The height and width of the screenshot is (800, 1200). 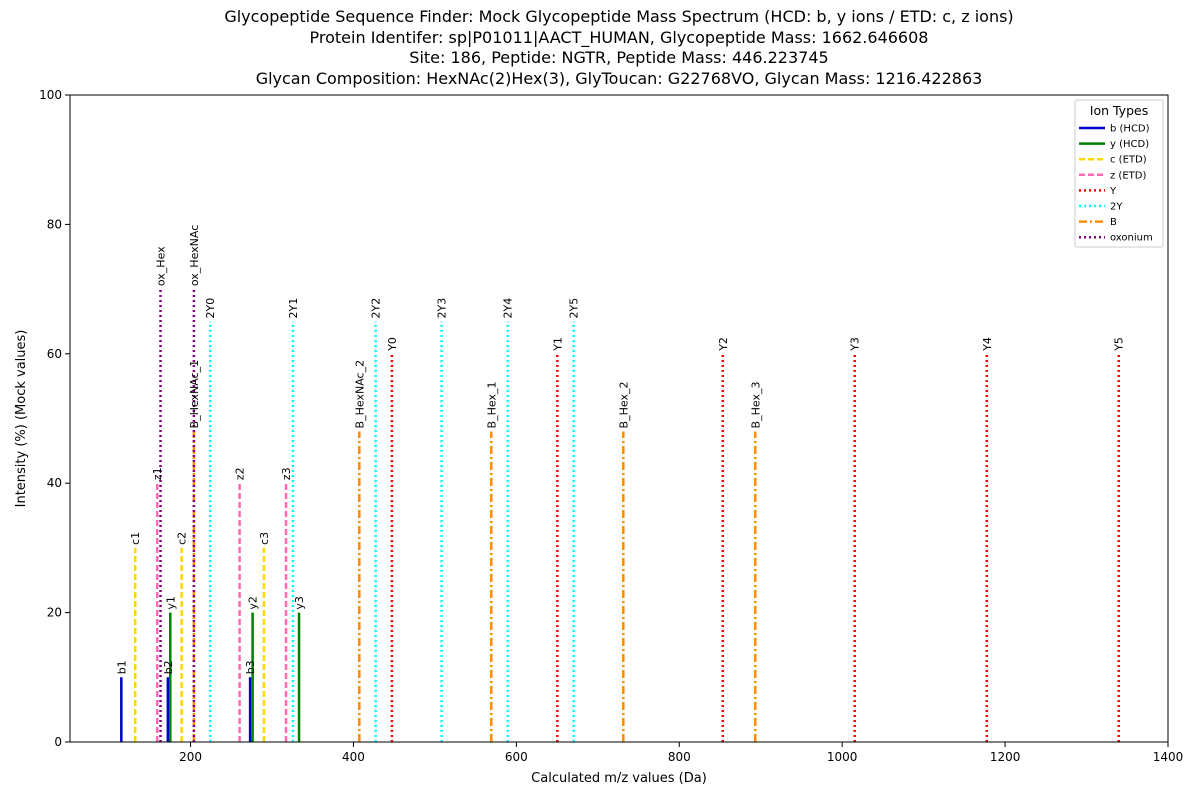 I want to click on x-tick-label: 1200, so click(x=1005, y=757).